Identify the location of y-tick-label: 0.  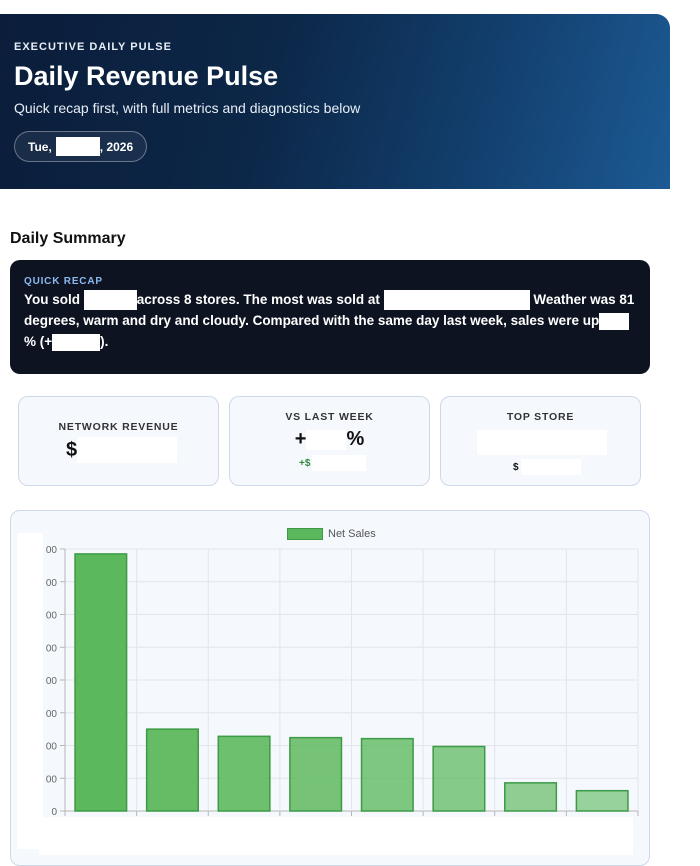
(54, 812).